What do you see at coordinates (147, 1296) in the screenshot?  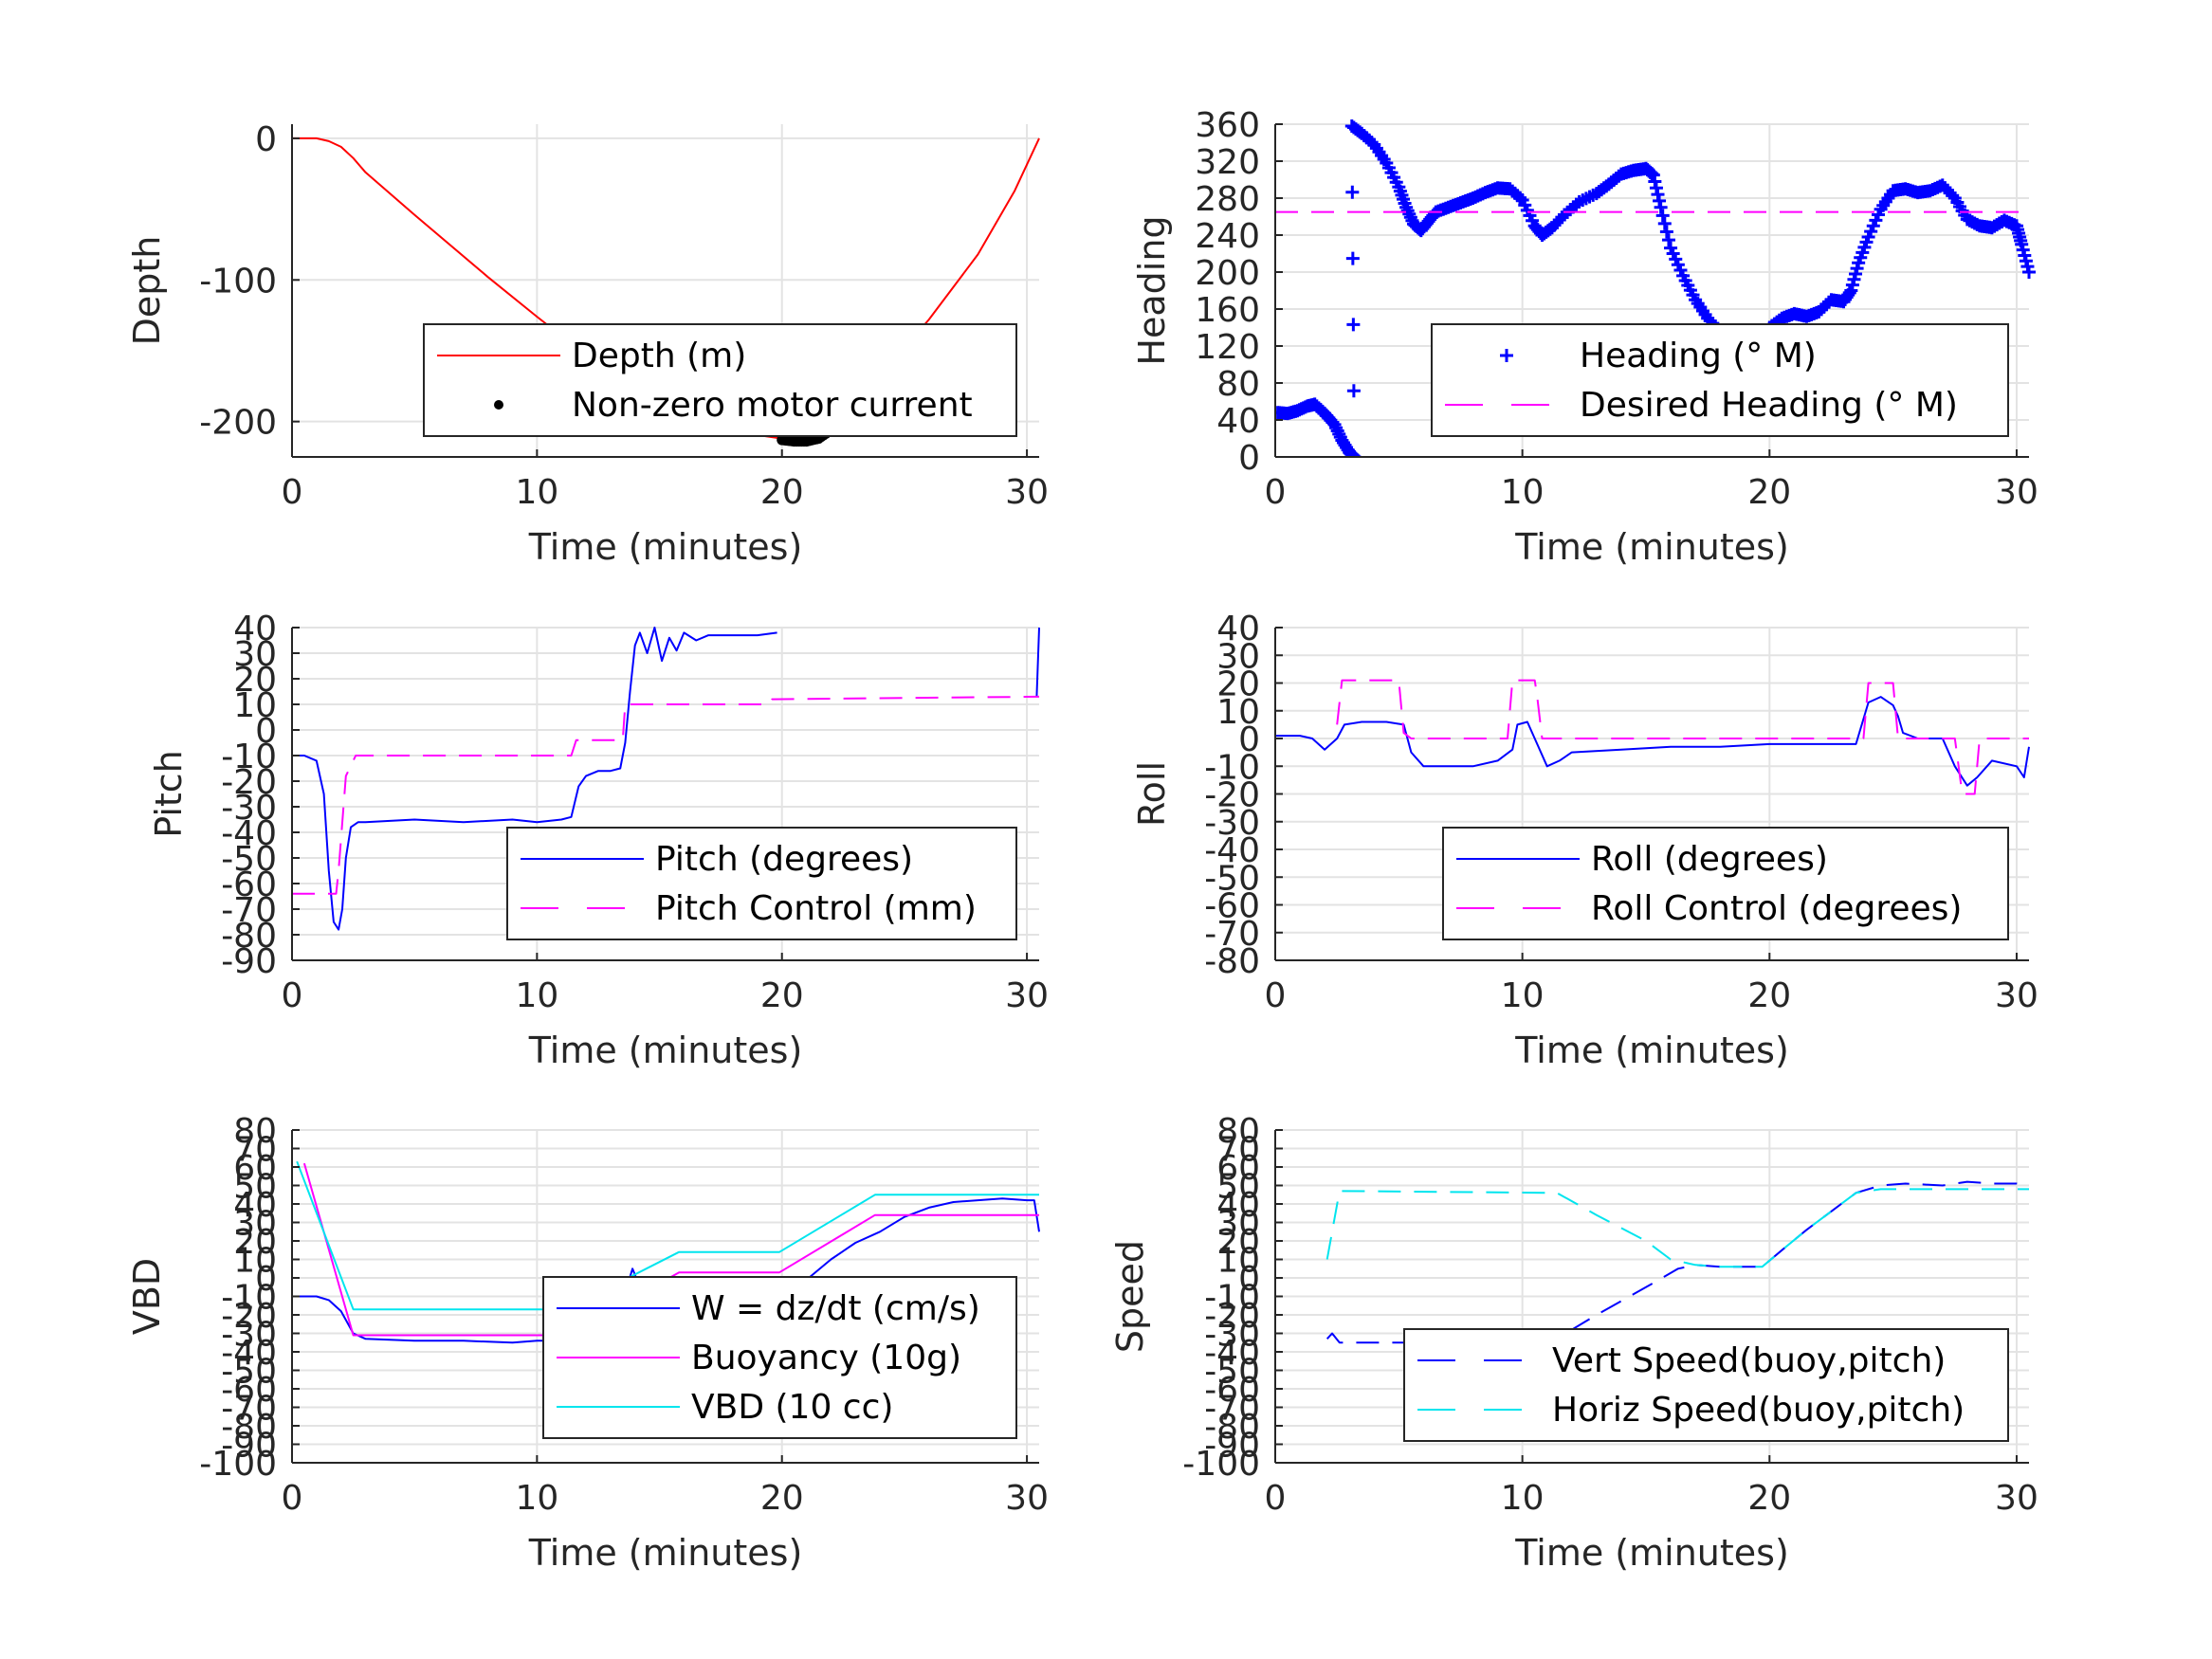 I see `y-axis-title: VBD` at bounding box center [147, 1296].